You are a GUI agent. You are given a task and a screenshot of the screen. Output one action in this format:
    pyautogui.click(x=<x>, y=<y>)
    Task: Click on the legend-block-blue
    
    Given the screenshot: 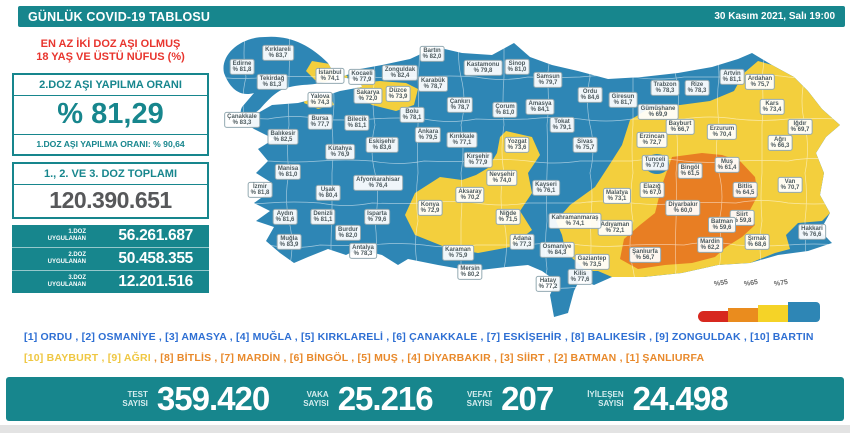 What is the action you would take?
    pyautogui.click(x=804, y=312)
    